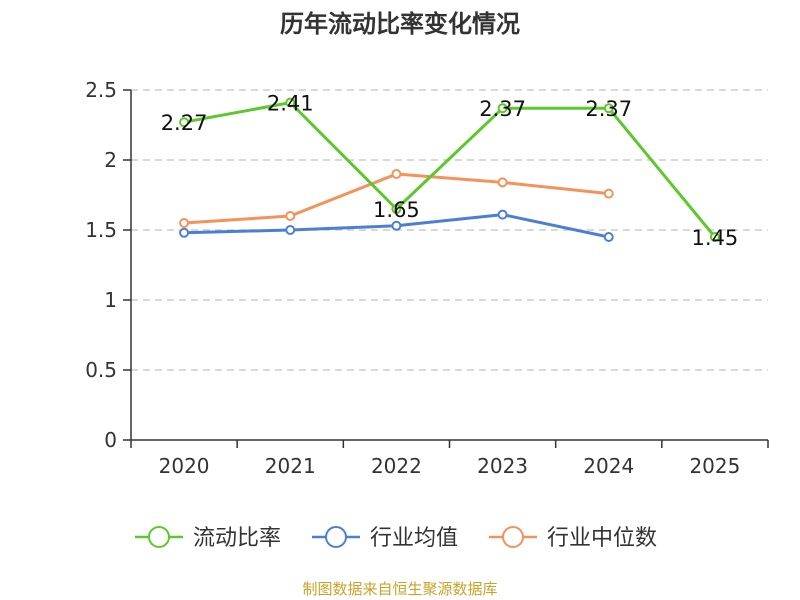 This screenshot has width=800, height=600. I want to click on data-label: 1.65, so click(396, 210).